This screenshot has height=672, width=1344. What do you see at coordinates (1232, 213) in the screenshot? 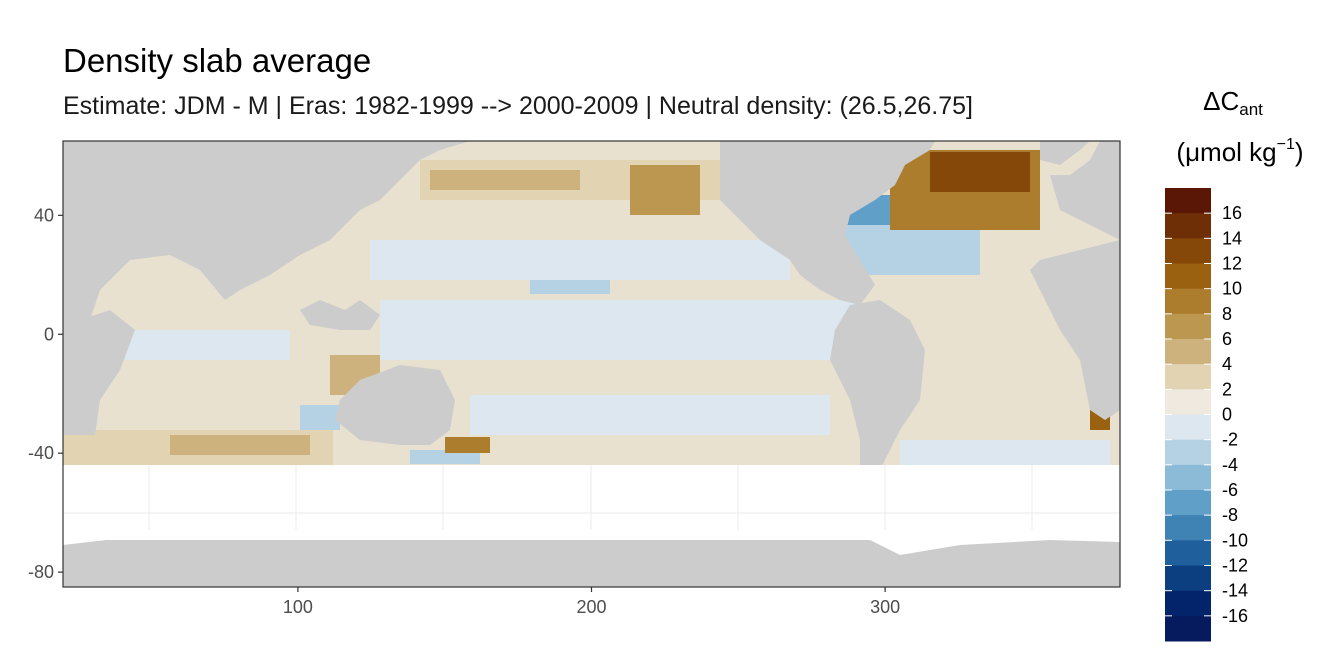
I see `legend-label: 16` at bounding box center [1232, 213].